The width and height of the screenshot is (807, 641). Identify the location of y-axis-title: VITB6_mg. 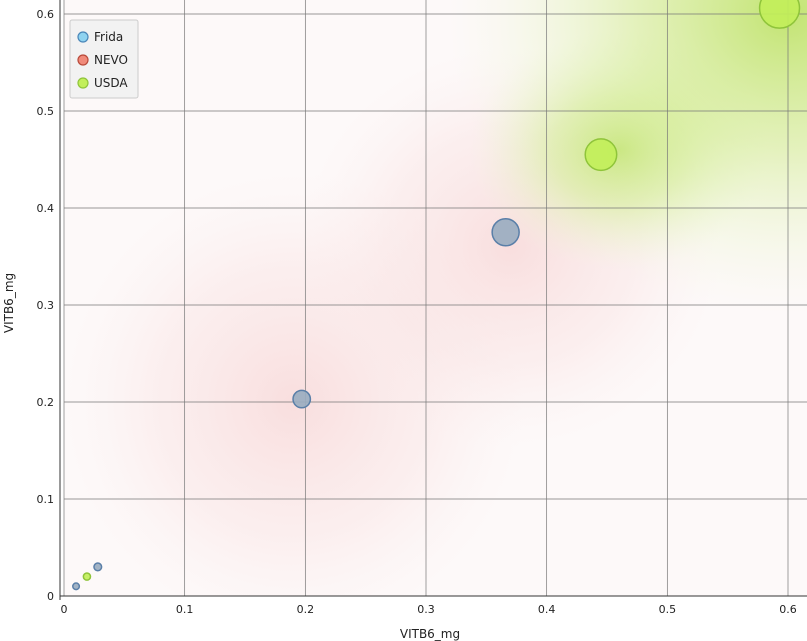
(9, 303).